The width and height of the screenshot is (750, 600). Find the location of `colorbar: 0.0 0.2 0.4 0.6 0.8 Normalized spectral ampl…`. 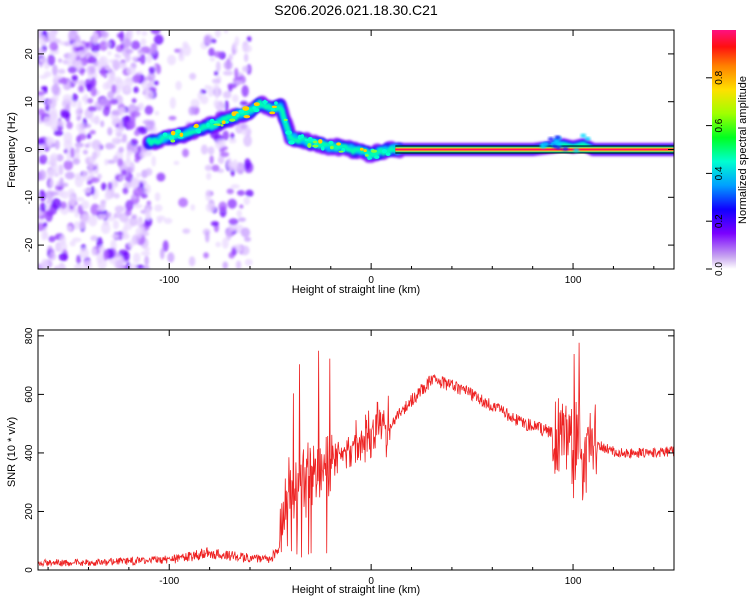

colorbar: 0.0 0.2 0.4 0.6 0.8 Normalized spectral ampl… is located at coordinates (727, 153).